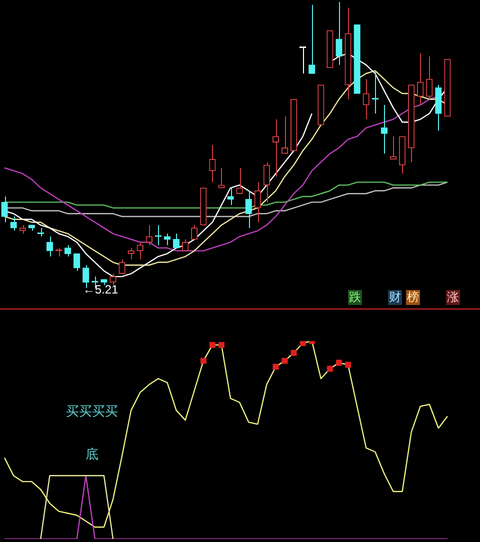 The image size is (480, 542). I want to click on annotation: ←5.21, so click(100, 289).